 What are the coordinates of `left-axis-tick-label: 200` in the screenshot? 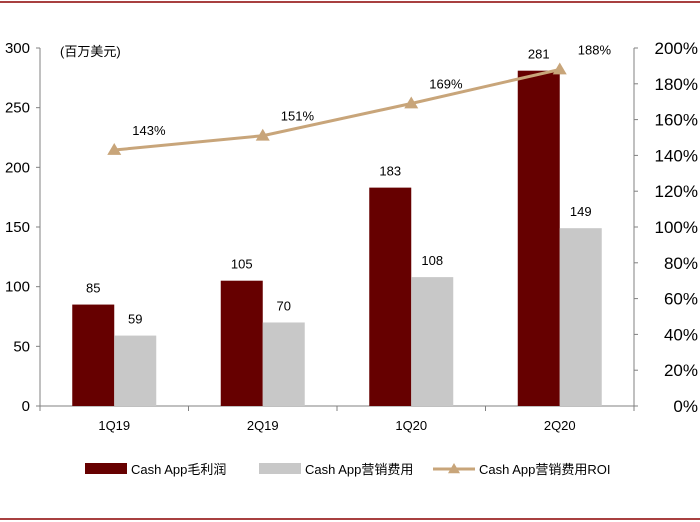 It's located at (17, 167).